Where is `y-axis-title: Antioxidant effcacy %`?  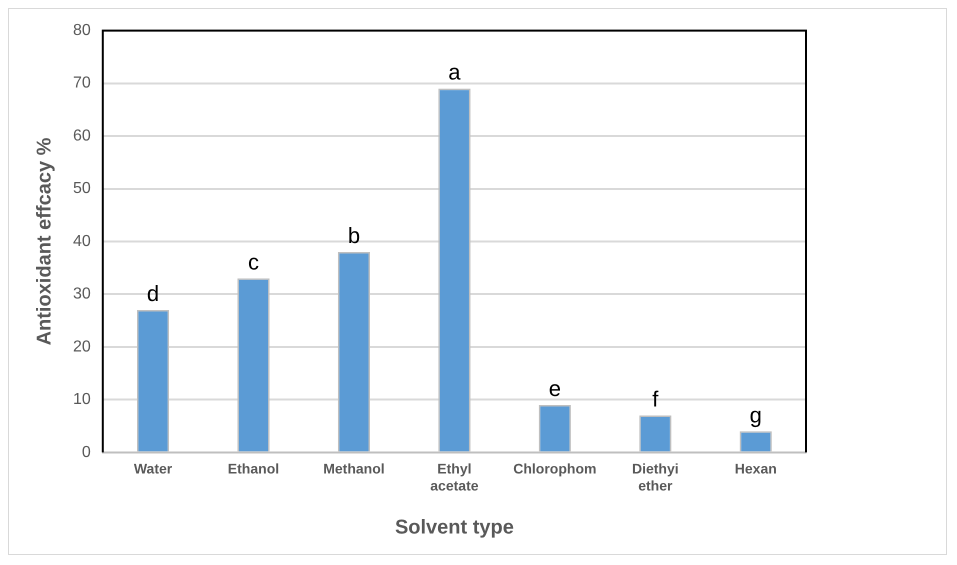 y-axis-title: Antioxidant effcacy % is located at coordinates (45, 241).